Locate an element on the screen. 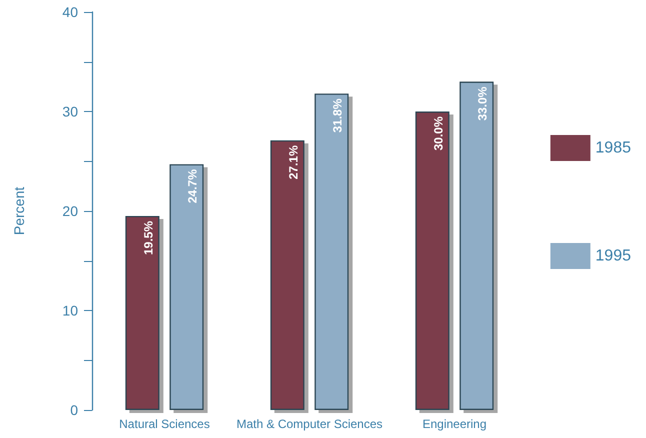  y-axis-title: Percent is located at coordinates (19, 211).